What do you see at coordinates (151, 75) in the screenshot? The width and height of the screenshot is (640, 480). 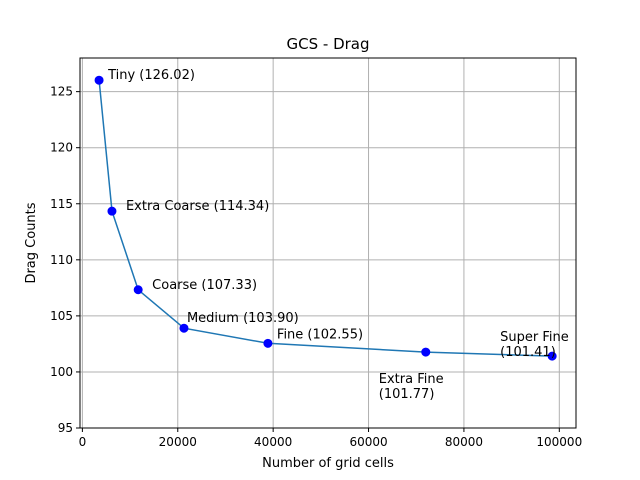 I see `point-annotation: Tiny (126.02)` at bounding box center [151, 75].